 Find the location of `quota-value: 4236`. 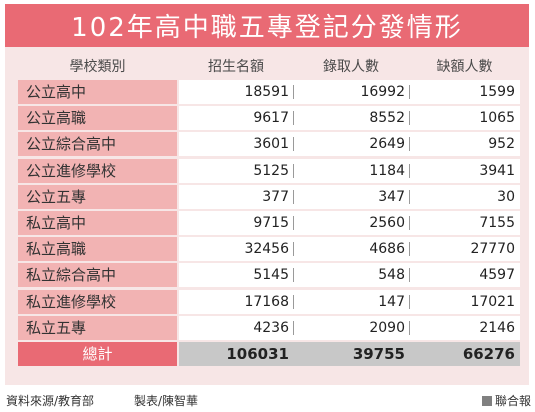

quota-value: 4236 is located at coordinates (271, 327).